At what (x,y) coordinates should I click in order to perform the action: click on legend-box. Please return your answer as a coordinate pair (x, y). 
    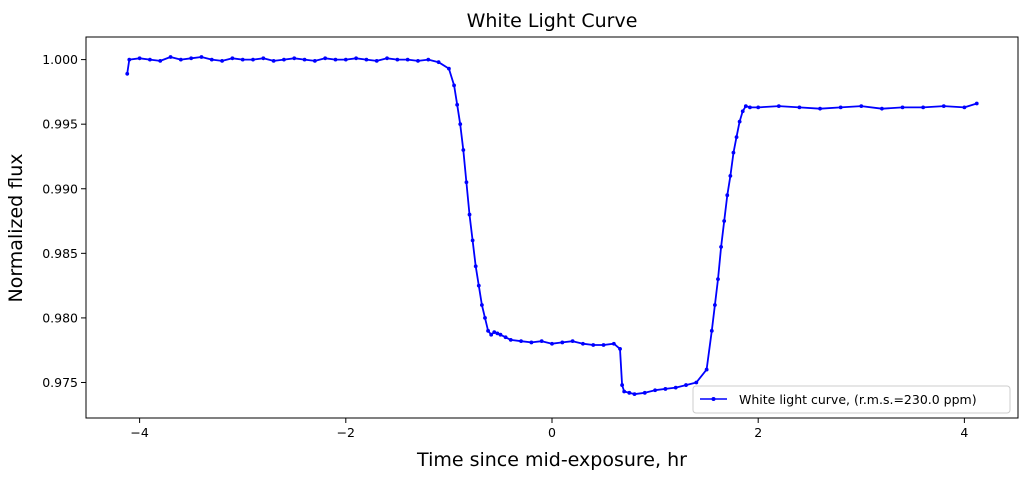
    Looking at the image, I should click on (851, 399).